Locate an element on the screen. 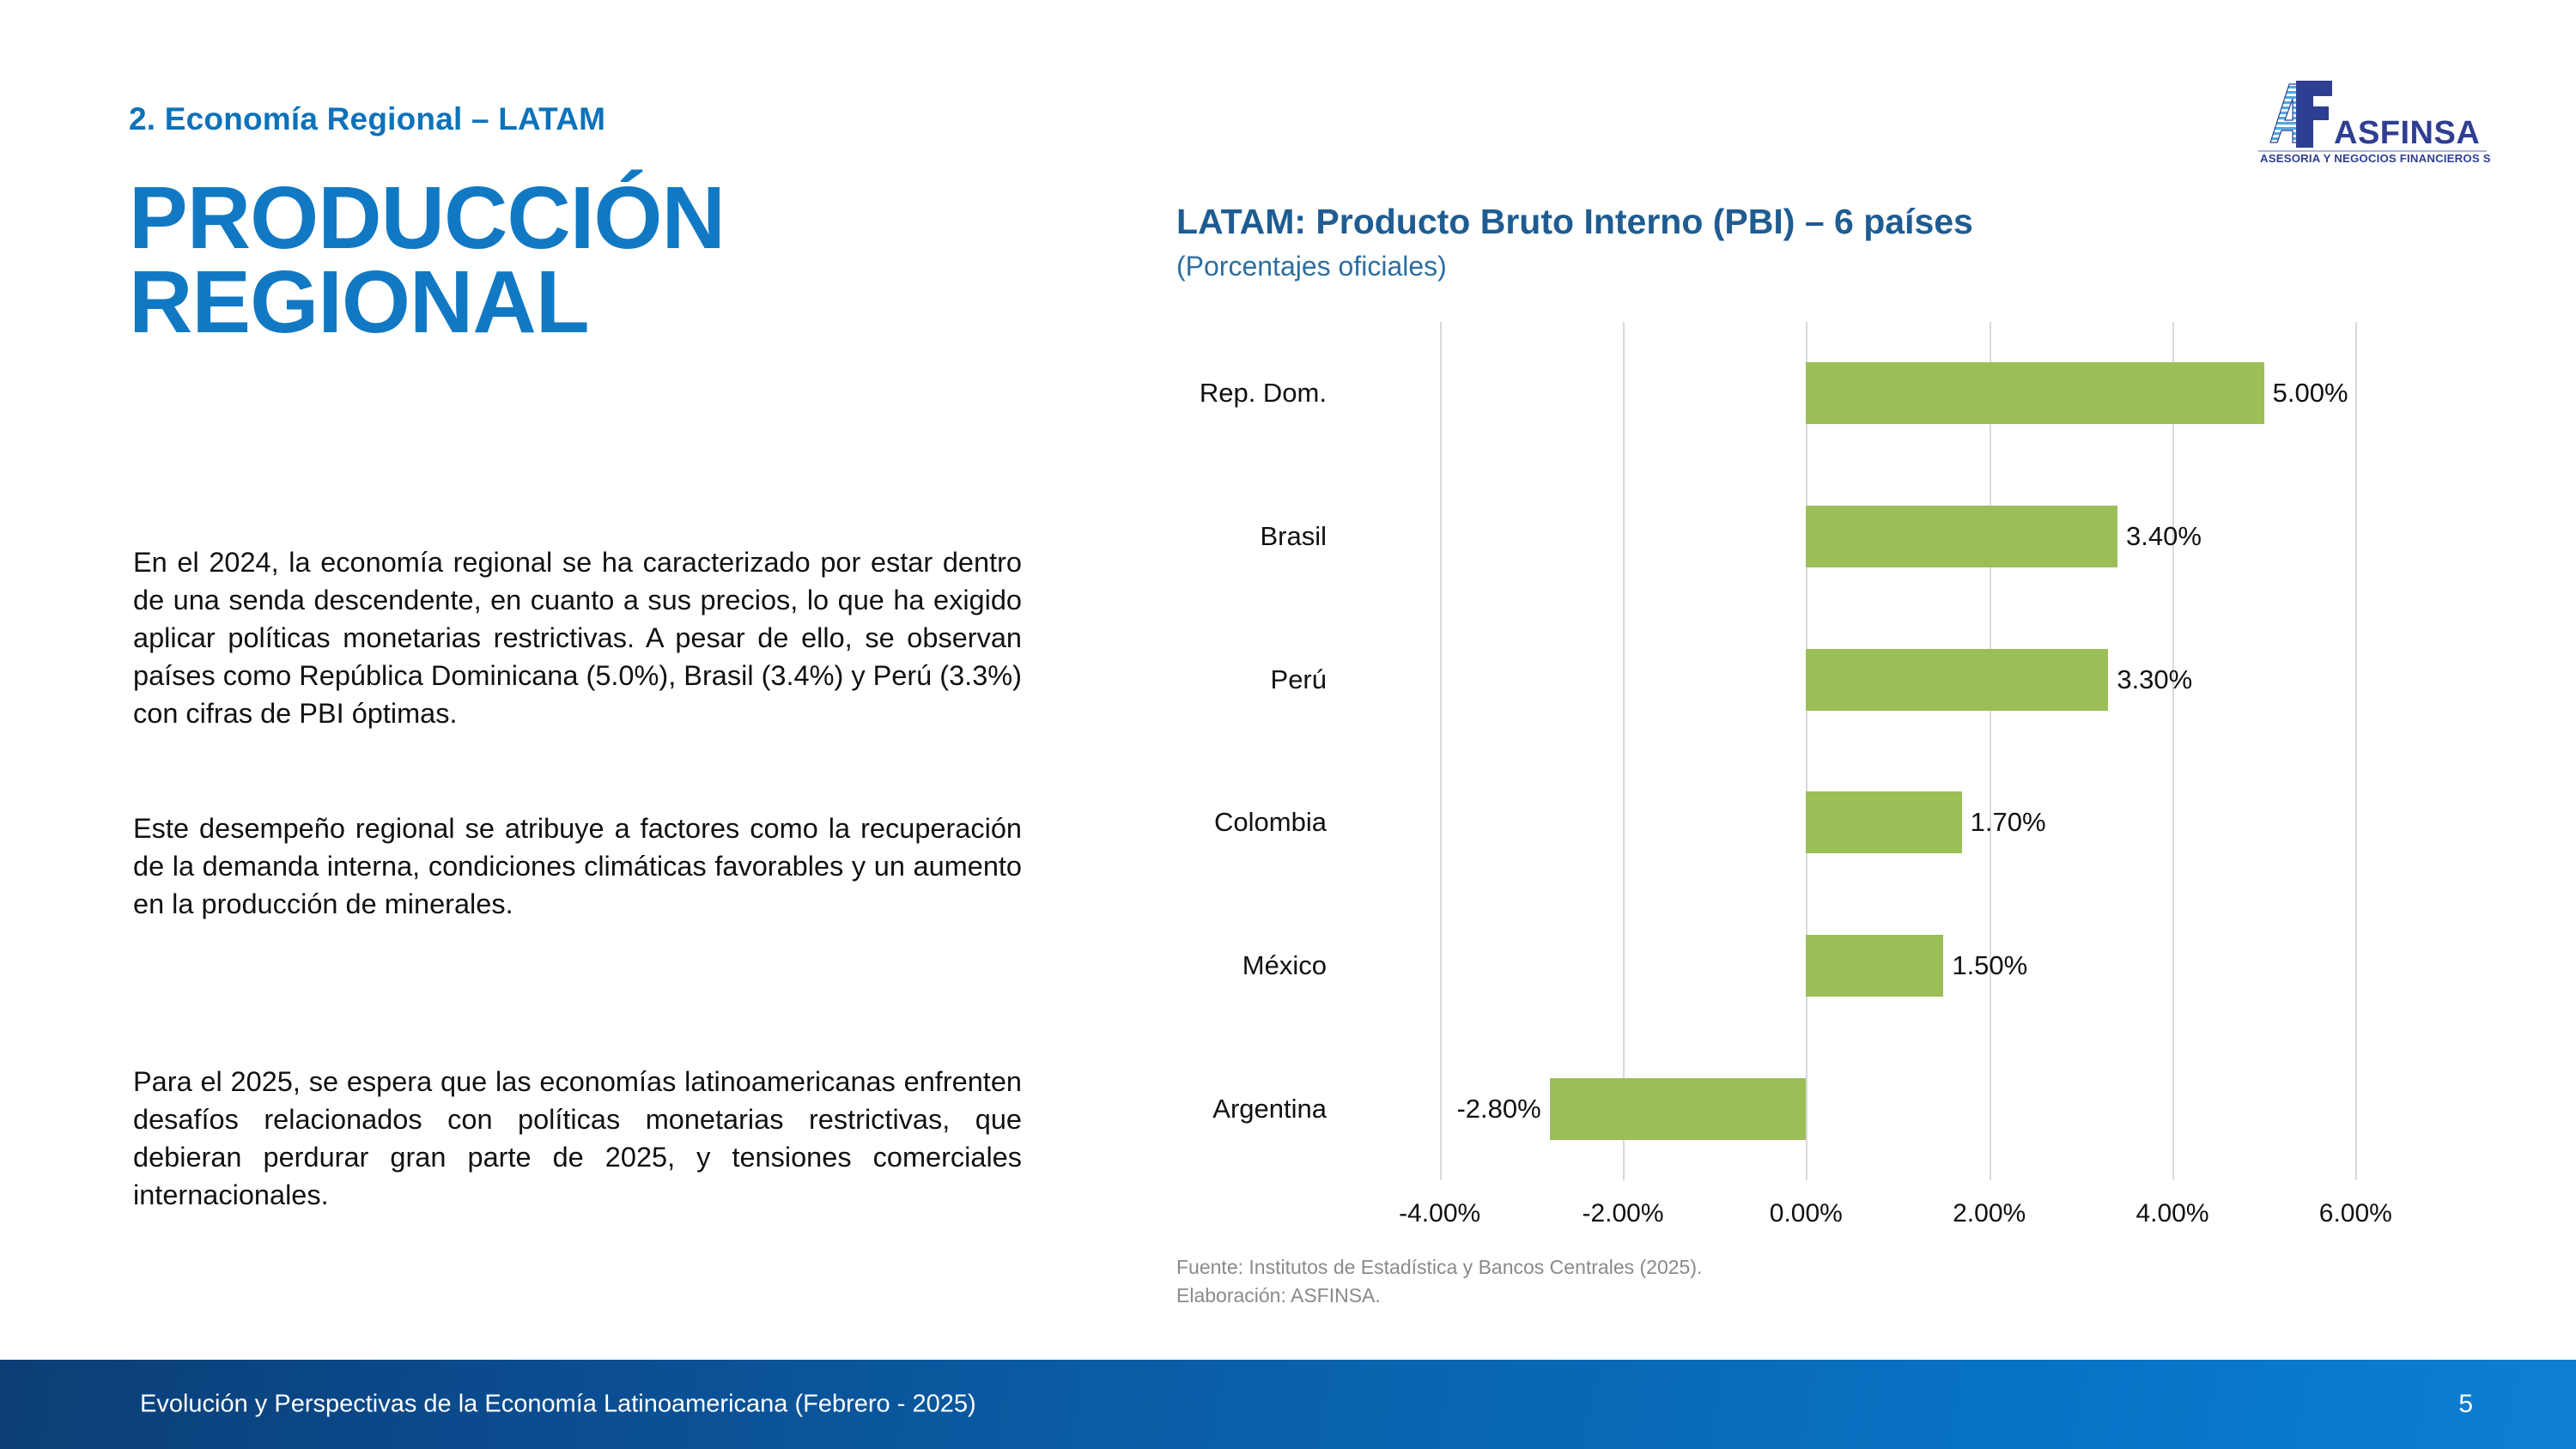  chart-value-label: 3.30% is located at coordinates (2155, 679).